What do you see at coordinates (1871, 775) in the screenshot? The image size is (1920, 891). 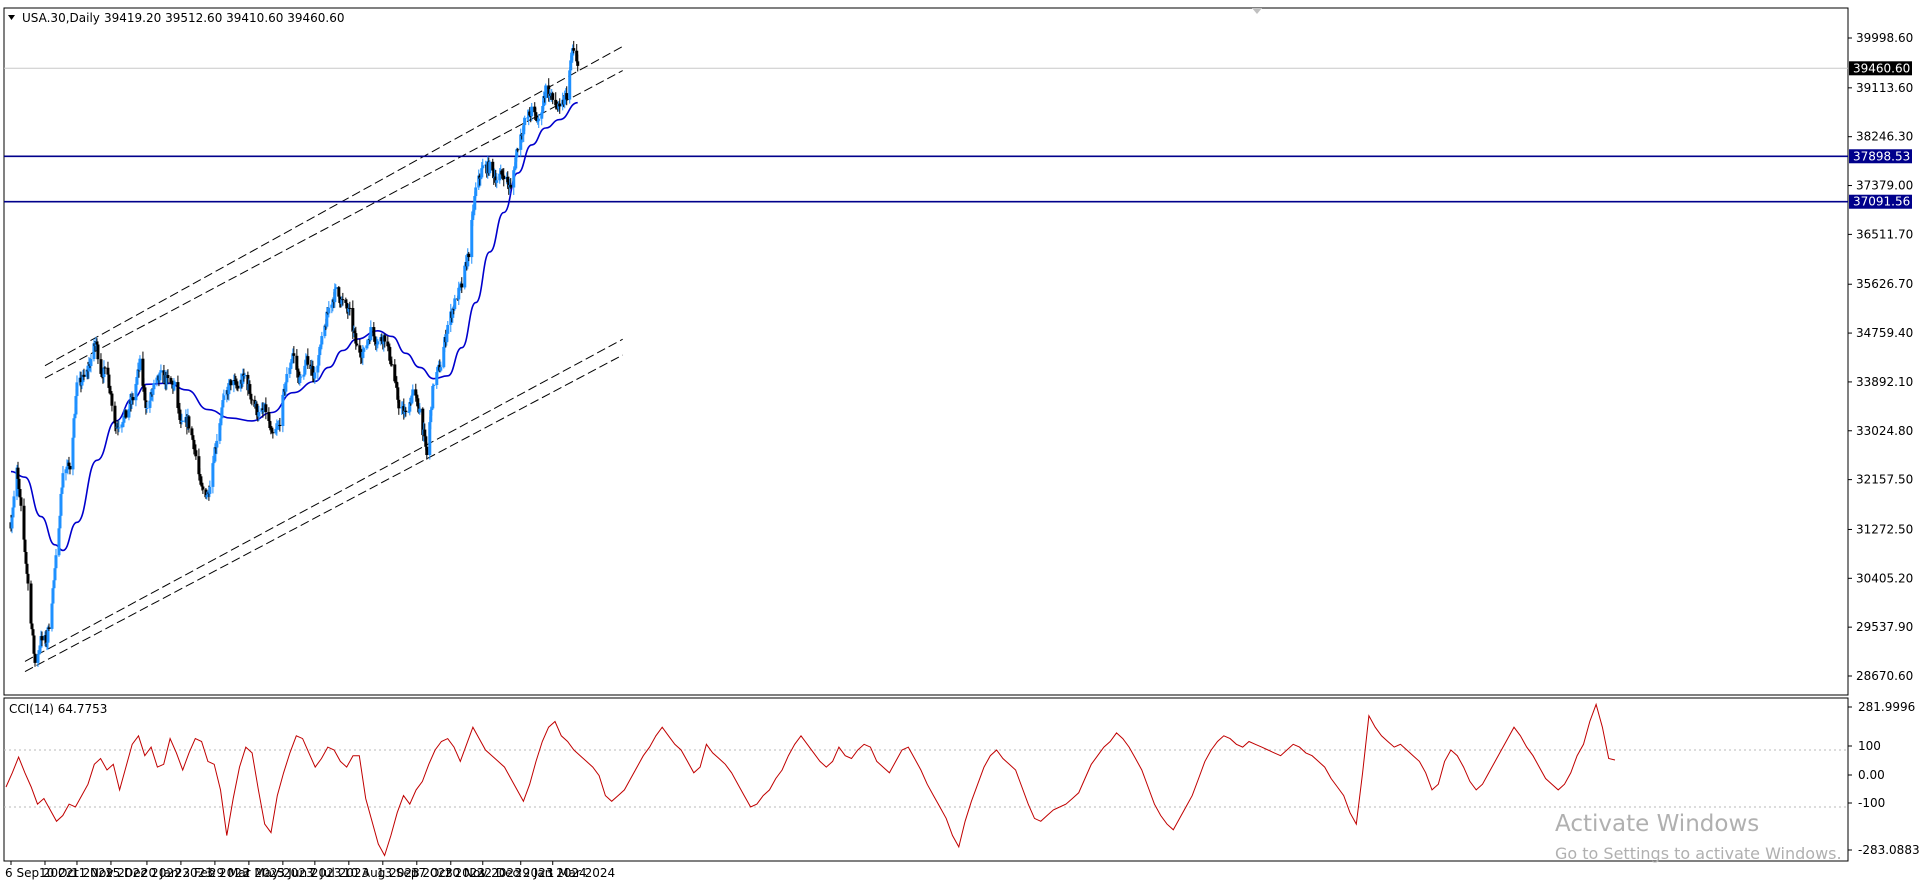 I see `cci-tick-label: 0.00` at bounding box center [1871, 775].